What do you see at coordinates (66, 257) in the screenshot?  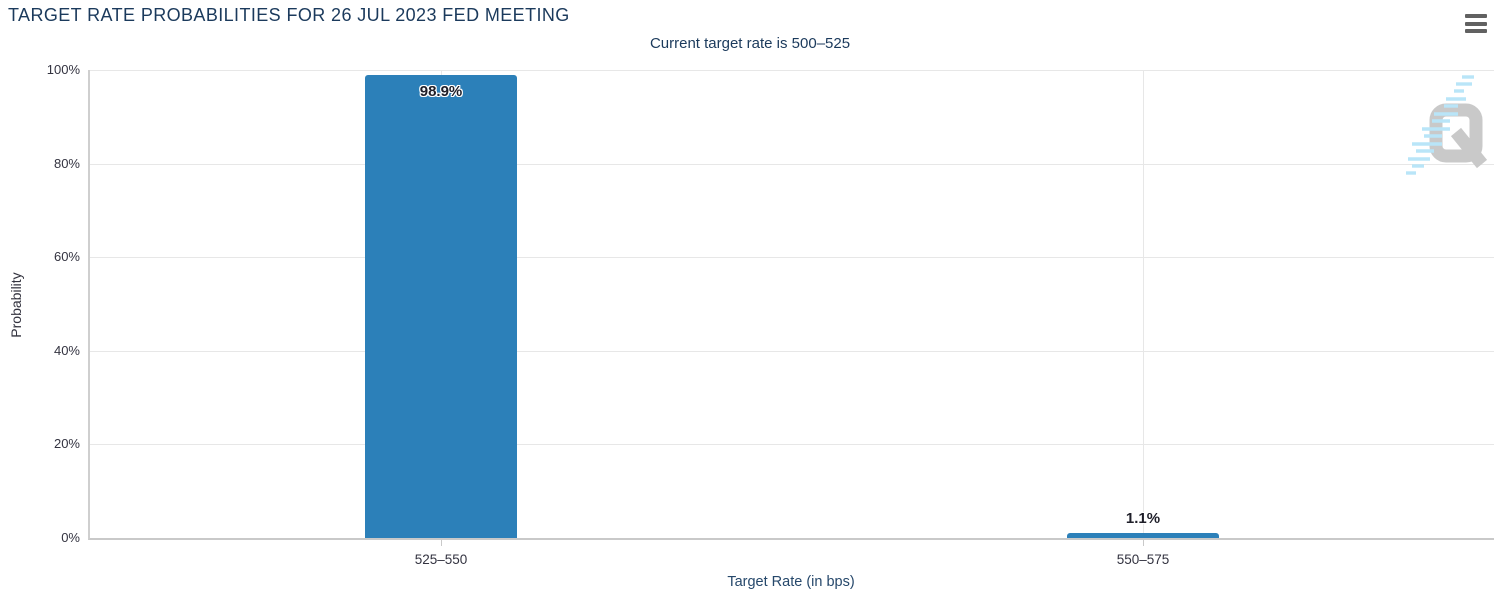 I see `y-tick-label: 60%` at bounding box center [66, 257].